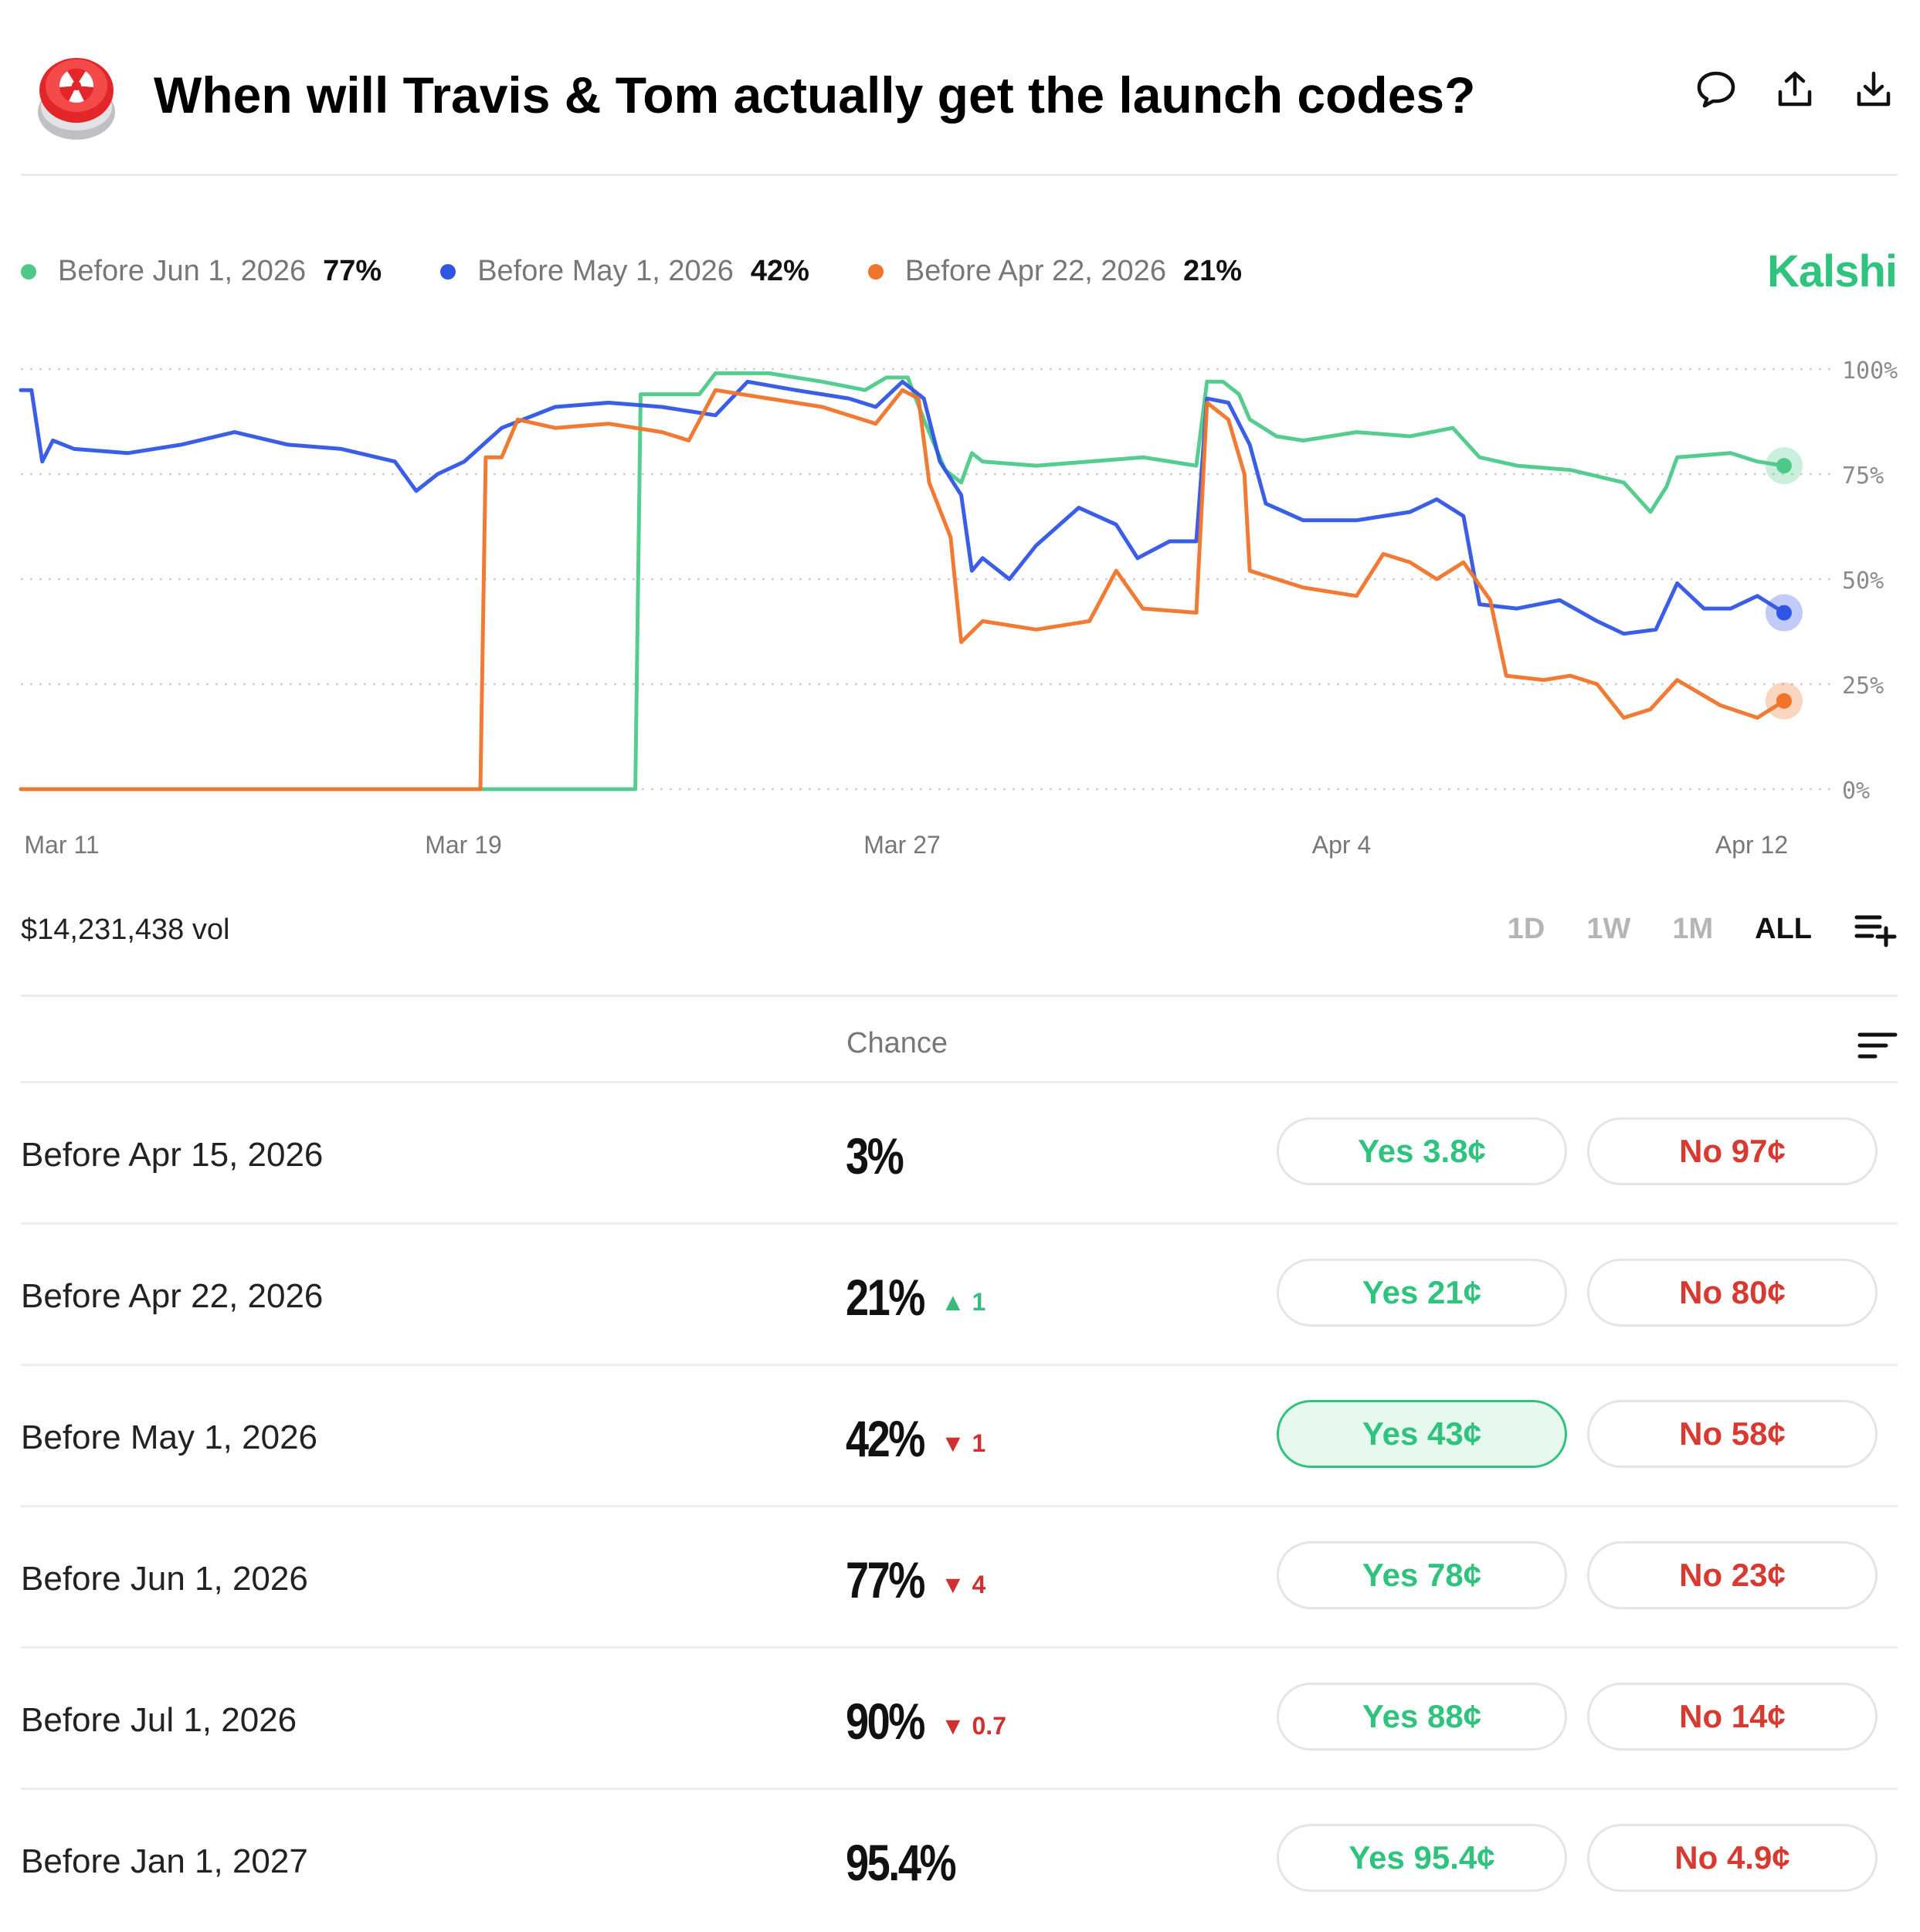 This screenshot has height=1932, width=1920. I want to click on buy-yes-button: Yes 88¢, so click(1422, 1717).